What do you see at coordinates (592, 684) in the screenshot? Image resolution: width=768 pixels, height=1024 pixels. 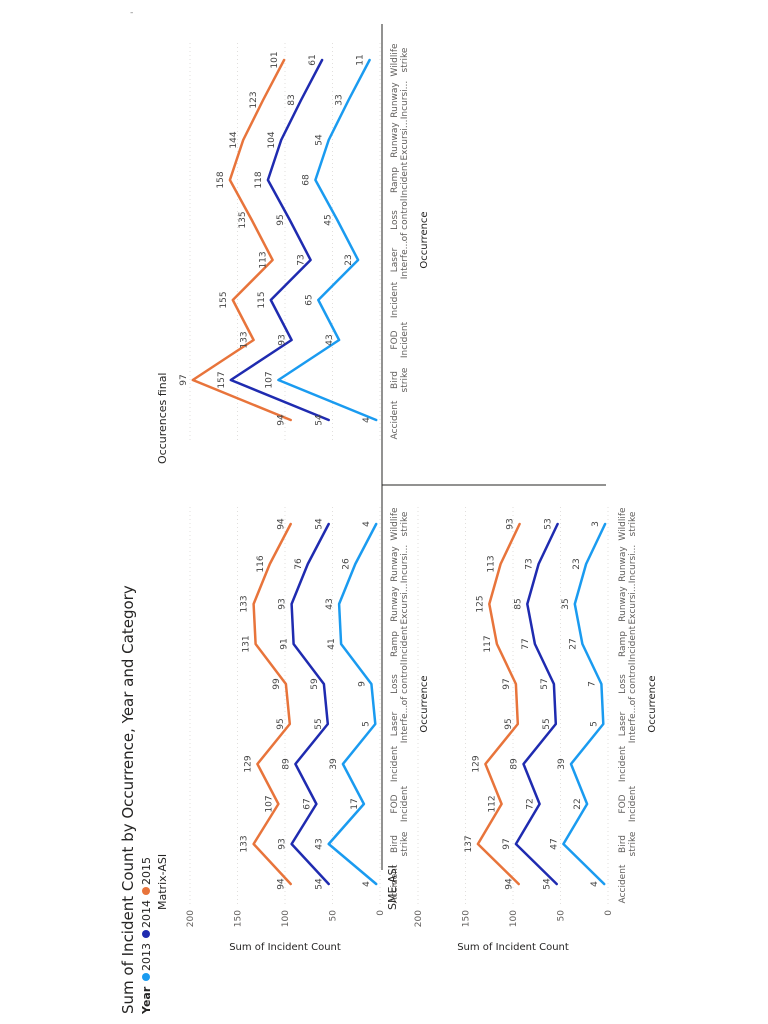 I see `data-label: 7` at bounding box center [592, 684].